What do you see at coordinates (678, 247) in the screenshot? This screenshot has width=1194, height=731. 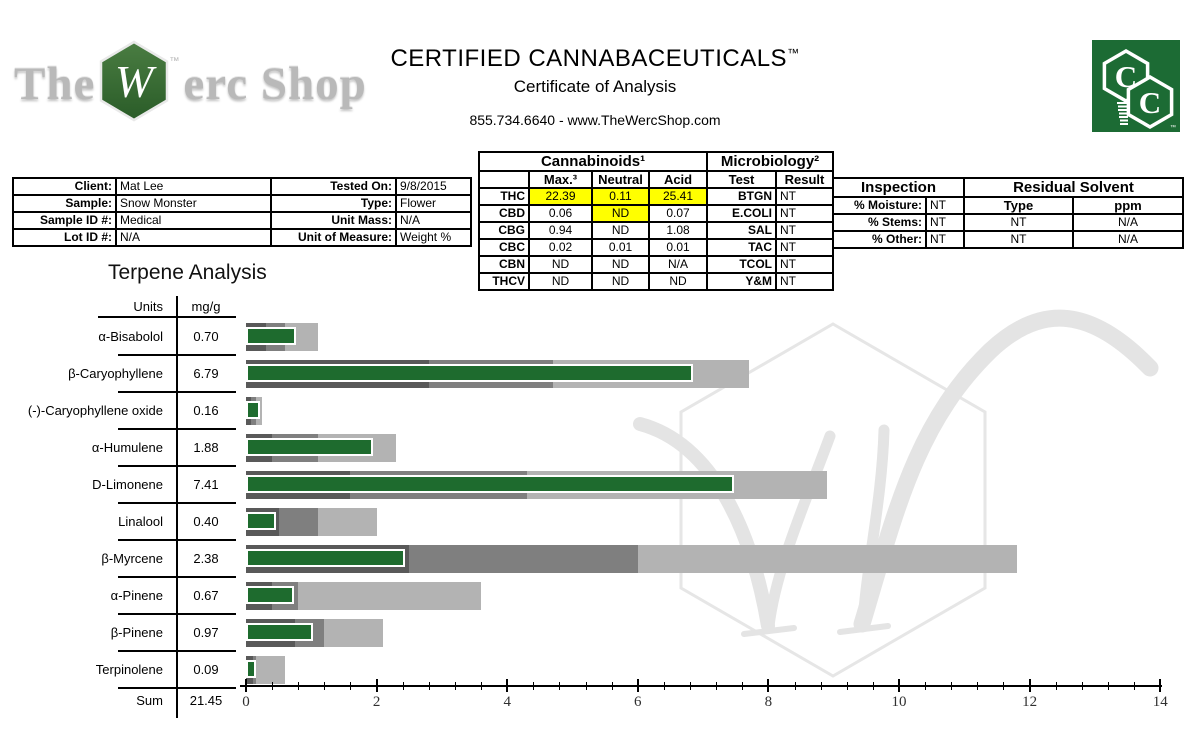 I see `cannabinoid-acid: 0.01` at bounding box center [678, 247].